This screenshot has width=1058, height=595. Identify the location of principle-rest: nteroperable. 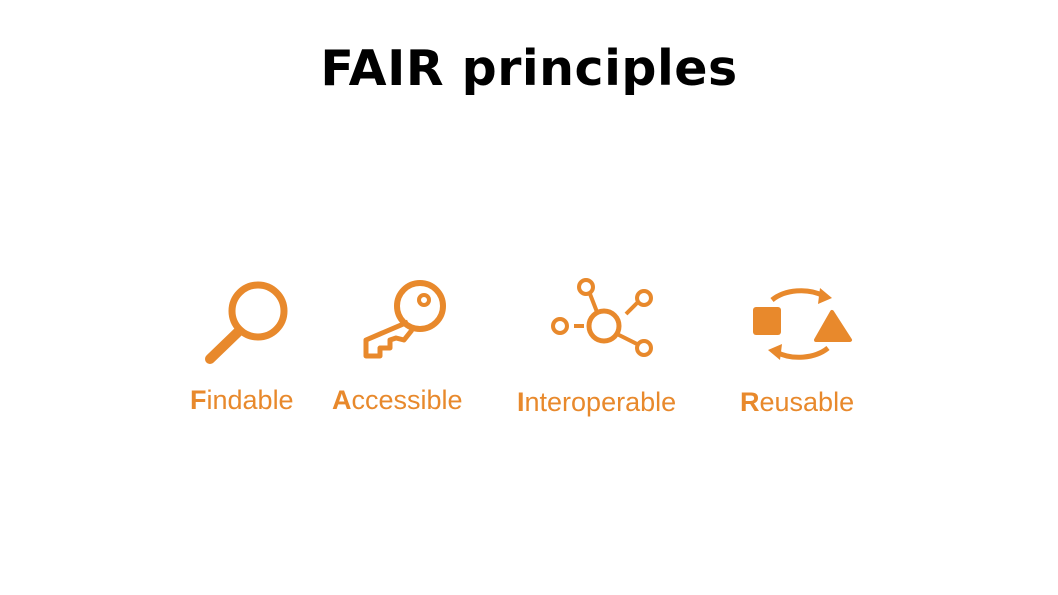
(600, 402).